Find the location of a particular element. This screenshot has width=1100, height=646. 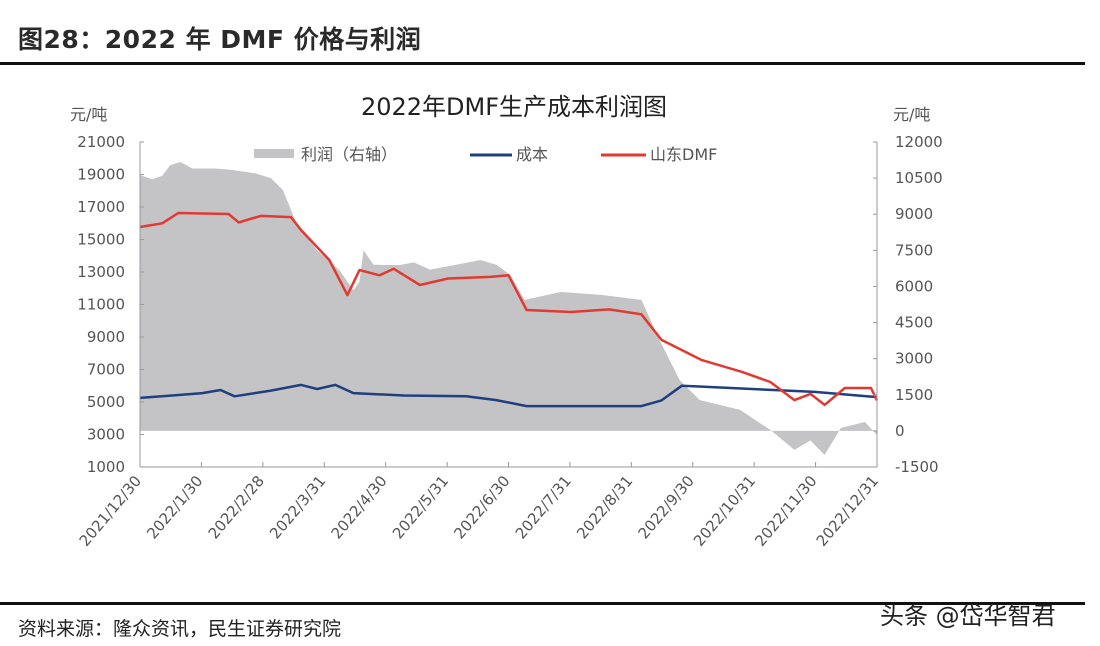

right-tick-label: 1500 is located at coordinates (914, 395).